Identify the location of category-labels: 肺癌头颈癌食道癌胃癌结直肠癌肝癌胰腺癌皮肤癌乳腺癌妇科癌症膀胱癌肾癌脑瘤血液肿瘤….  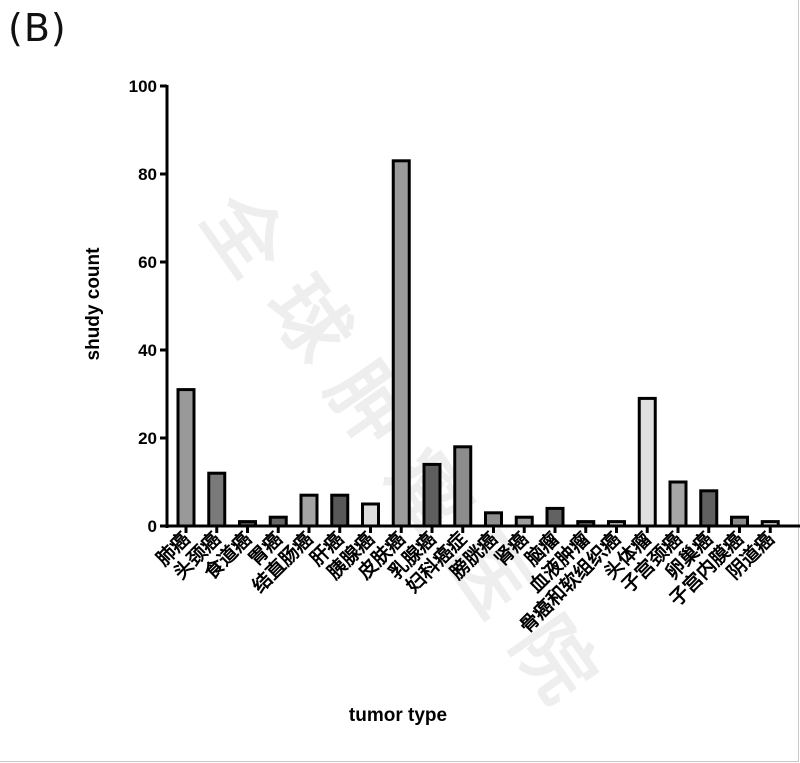
(464, 582).